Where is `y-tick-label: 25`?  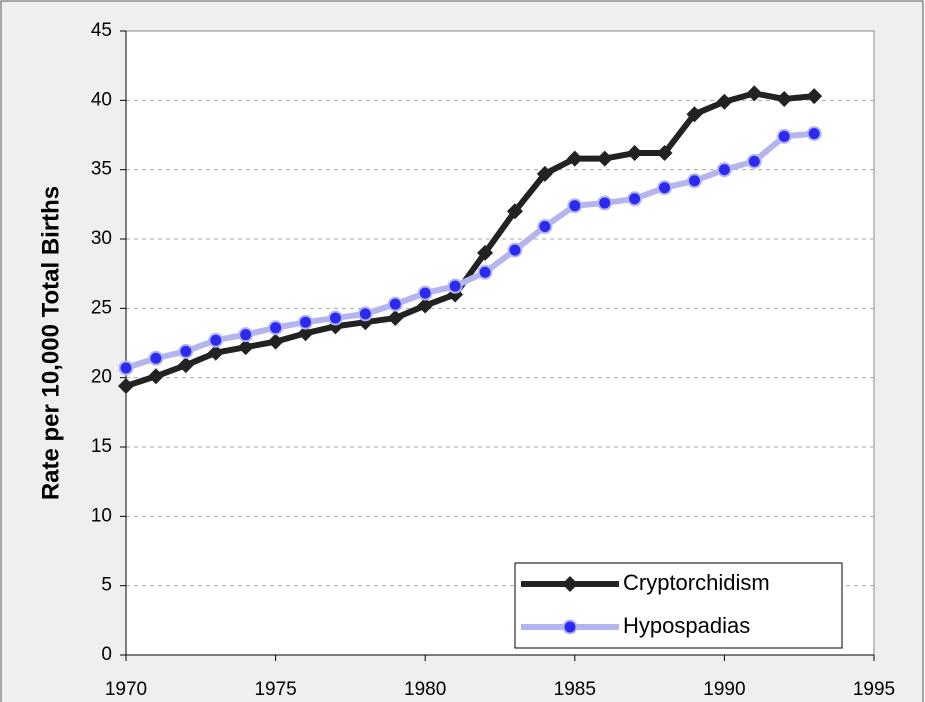
y-tick-label: 25 is located at coordinates (101, 307).